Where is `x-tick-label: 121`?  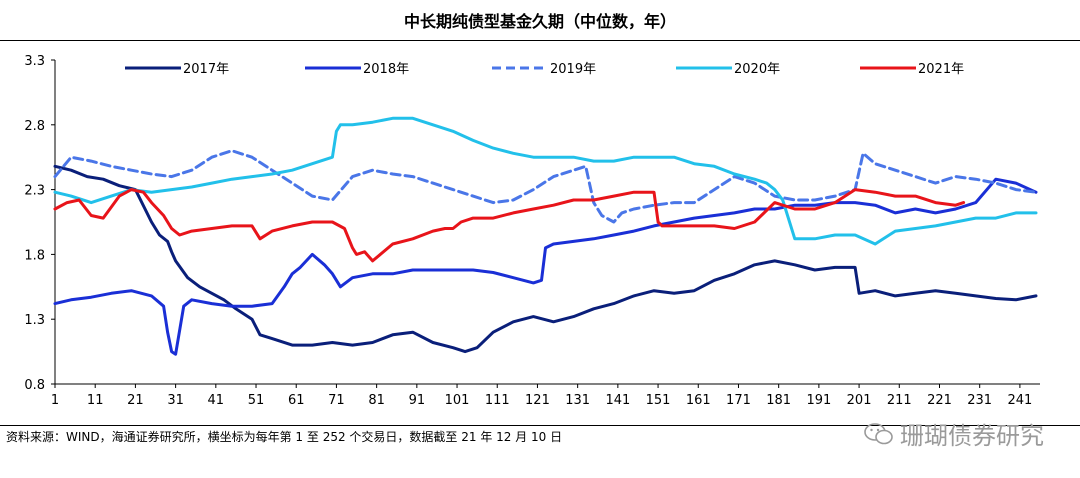
x-tick-label: 121 is located at coordinates (537, 400).